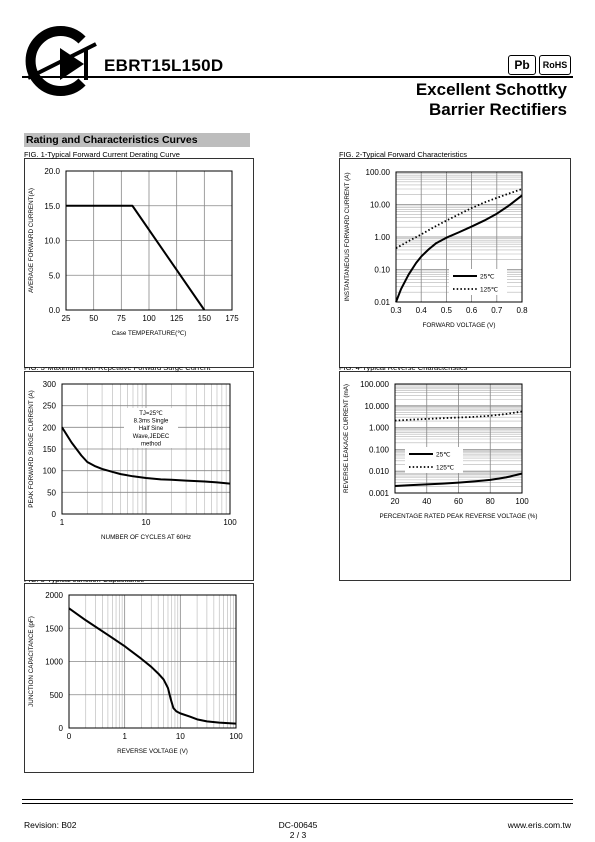  What do you see at coordinates (379, 428) in the screenshot?
I see `y-tick-label: 1.000` at bounding box center [379, 428].